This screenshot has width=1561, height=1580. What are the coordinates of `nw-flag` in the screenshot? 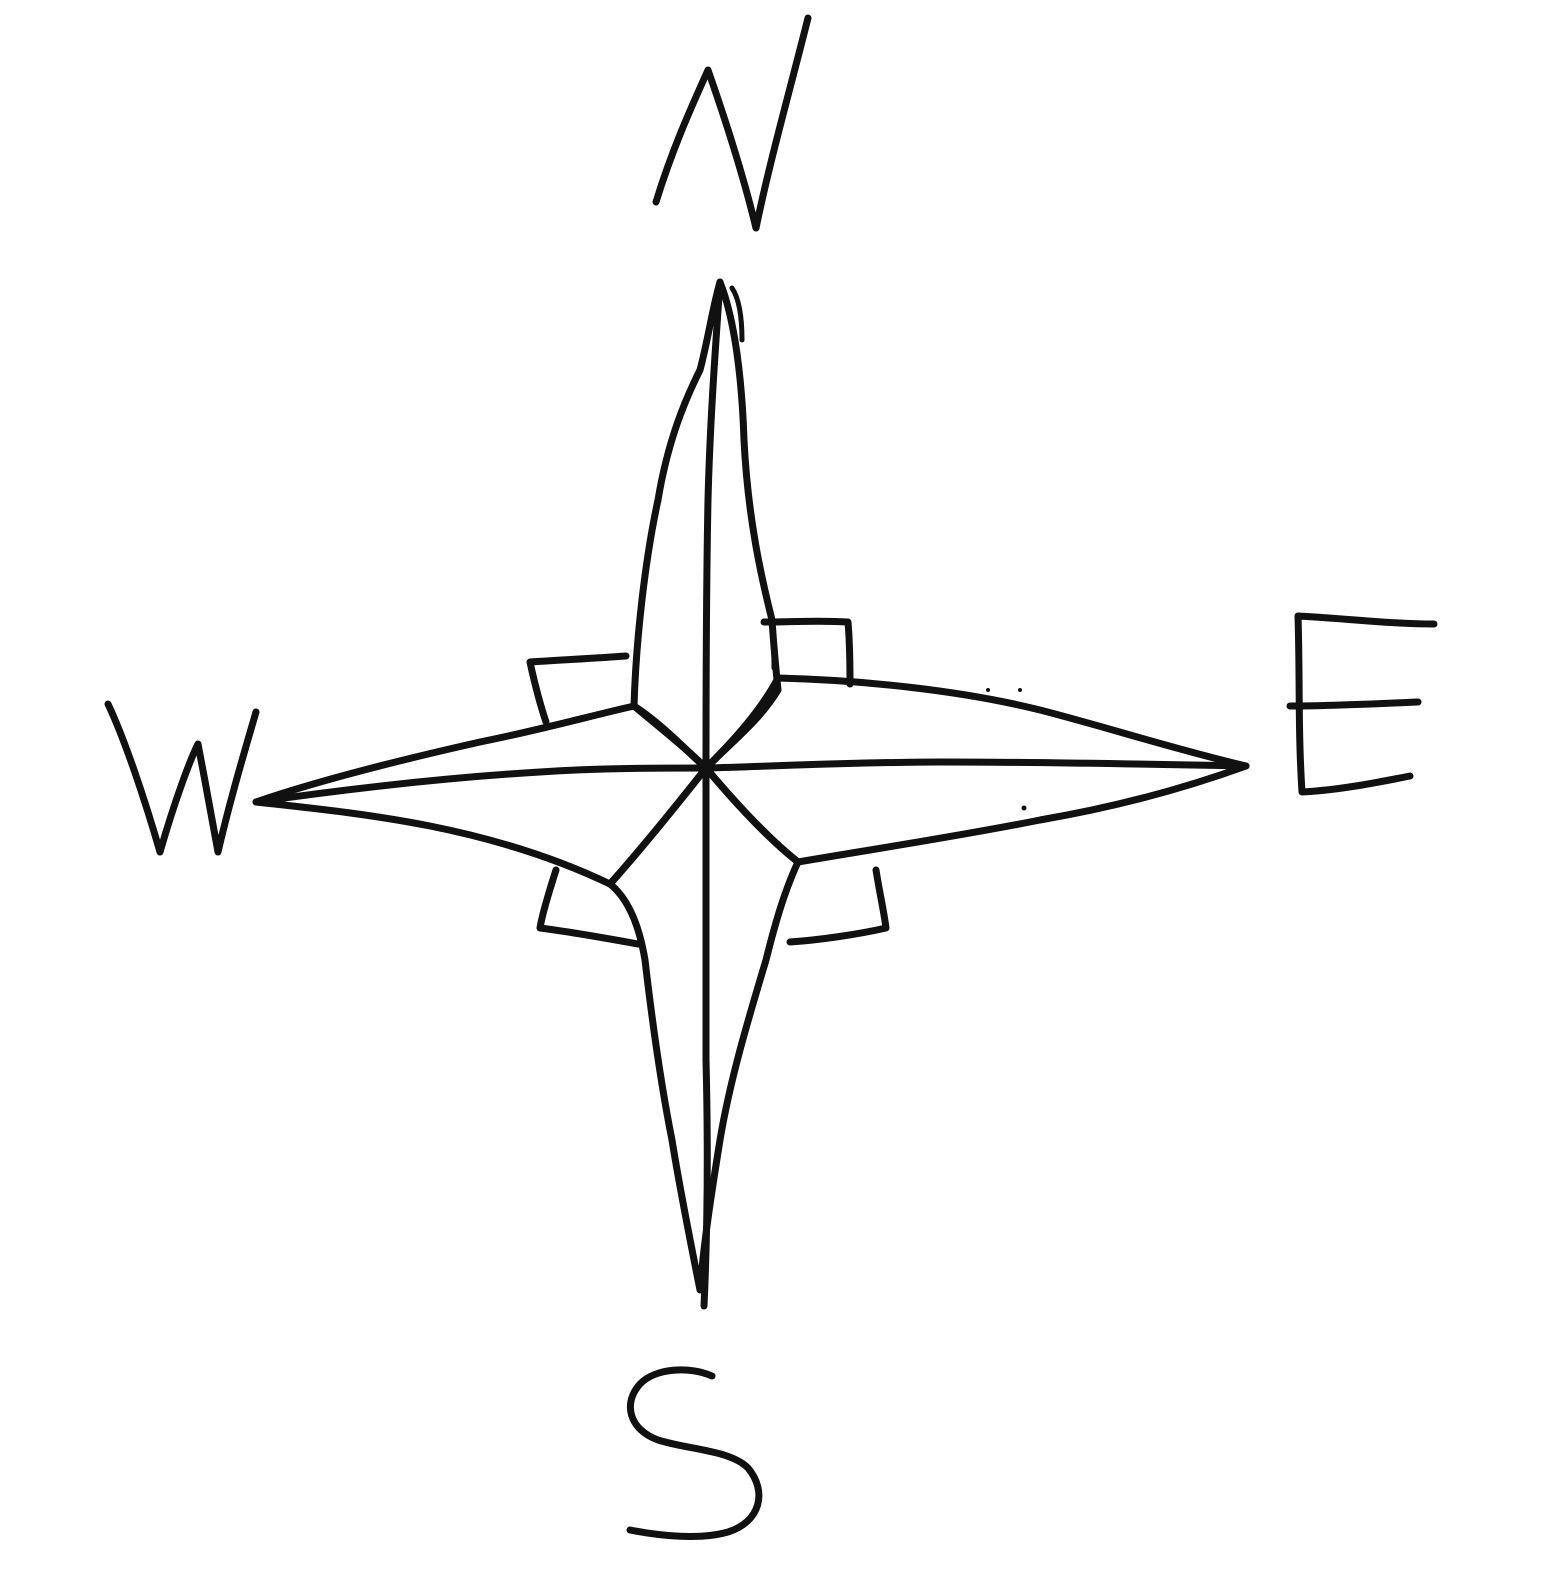 It's located at (578, 689).